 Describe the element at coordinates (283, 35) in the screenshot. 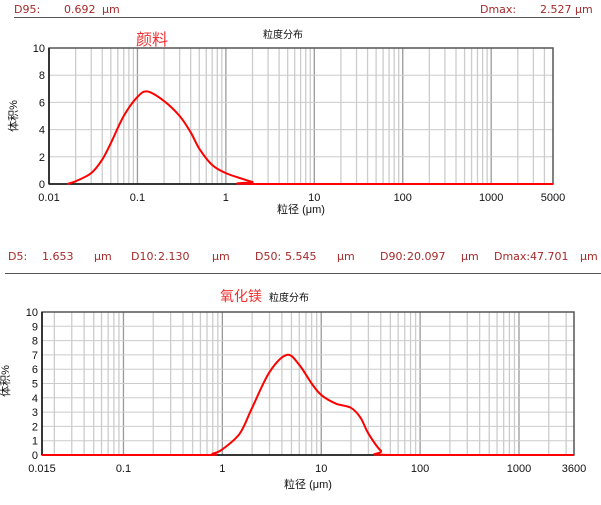

I see `chart1-title: 粒度分布` at that location.